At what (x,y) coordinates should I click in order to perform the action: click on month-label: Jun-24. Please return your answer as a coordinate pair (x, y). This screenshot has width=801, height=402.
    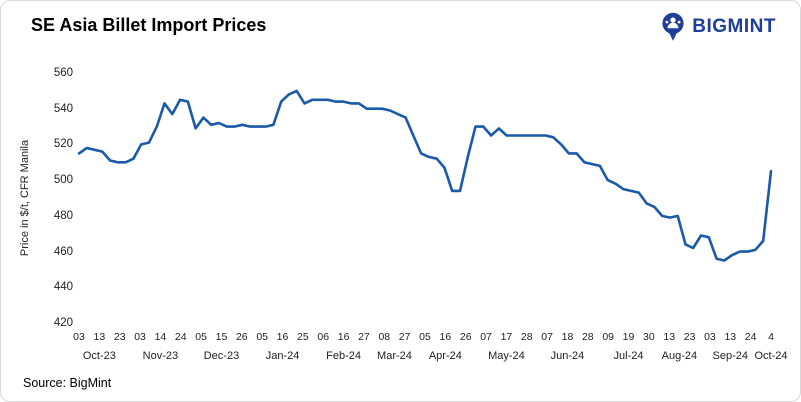
    Looking at the image, I should click on (567, 356).